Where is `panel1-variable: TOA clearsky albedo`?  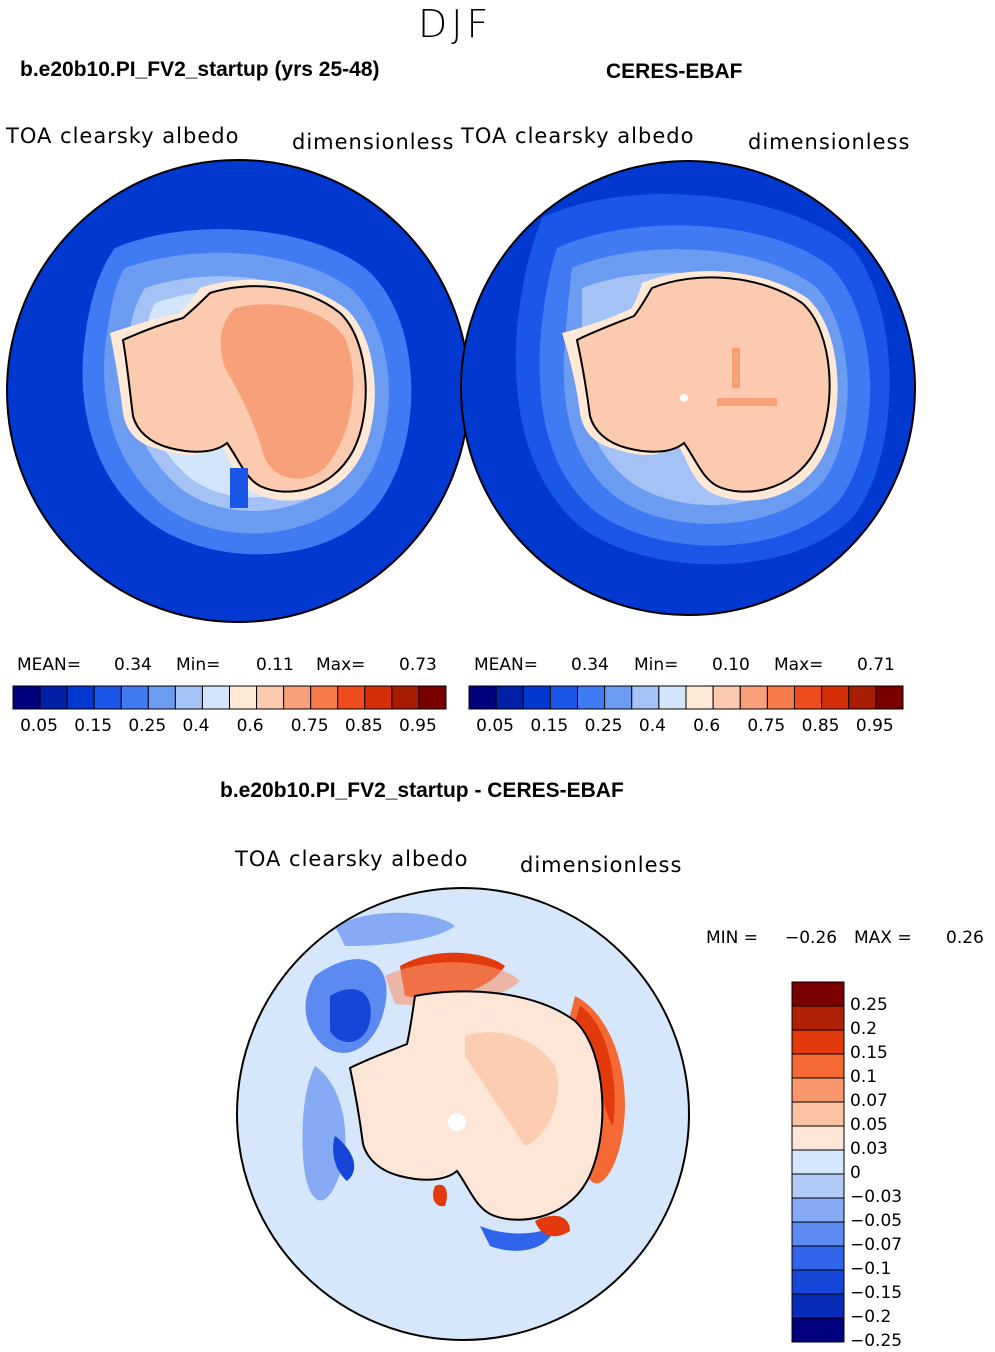 panel1-variable: TOA clearsky albedo is located at coordinates (123, 136).